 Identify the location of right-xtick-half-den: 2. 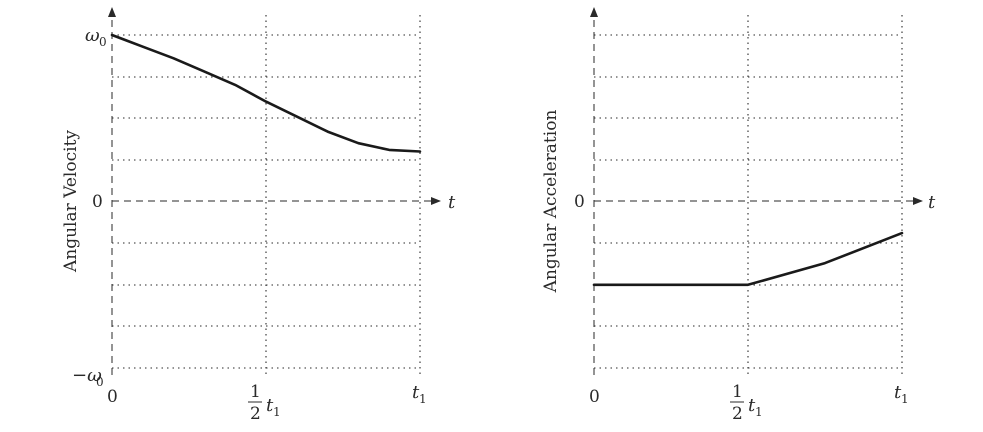
(737, 414).